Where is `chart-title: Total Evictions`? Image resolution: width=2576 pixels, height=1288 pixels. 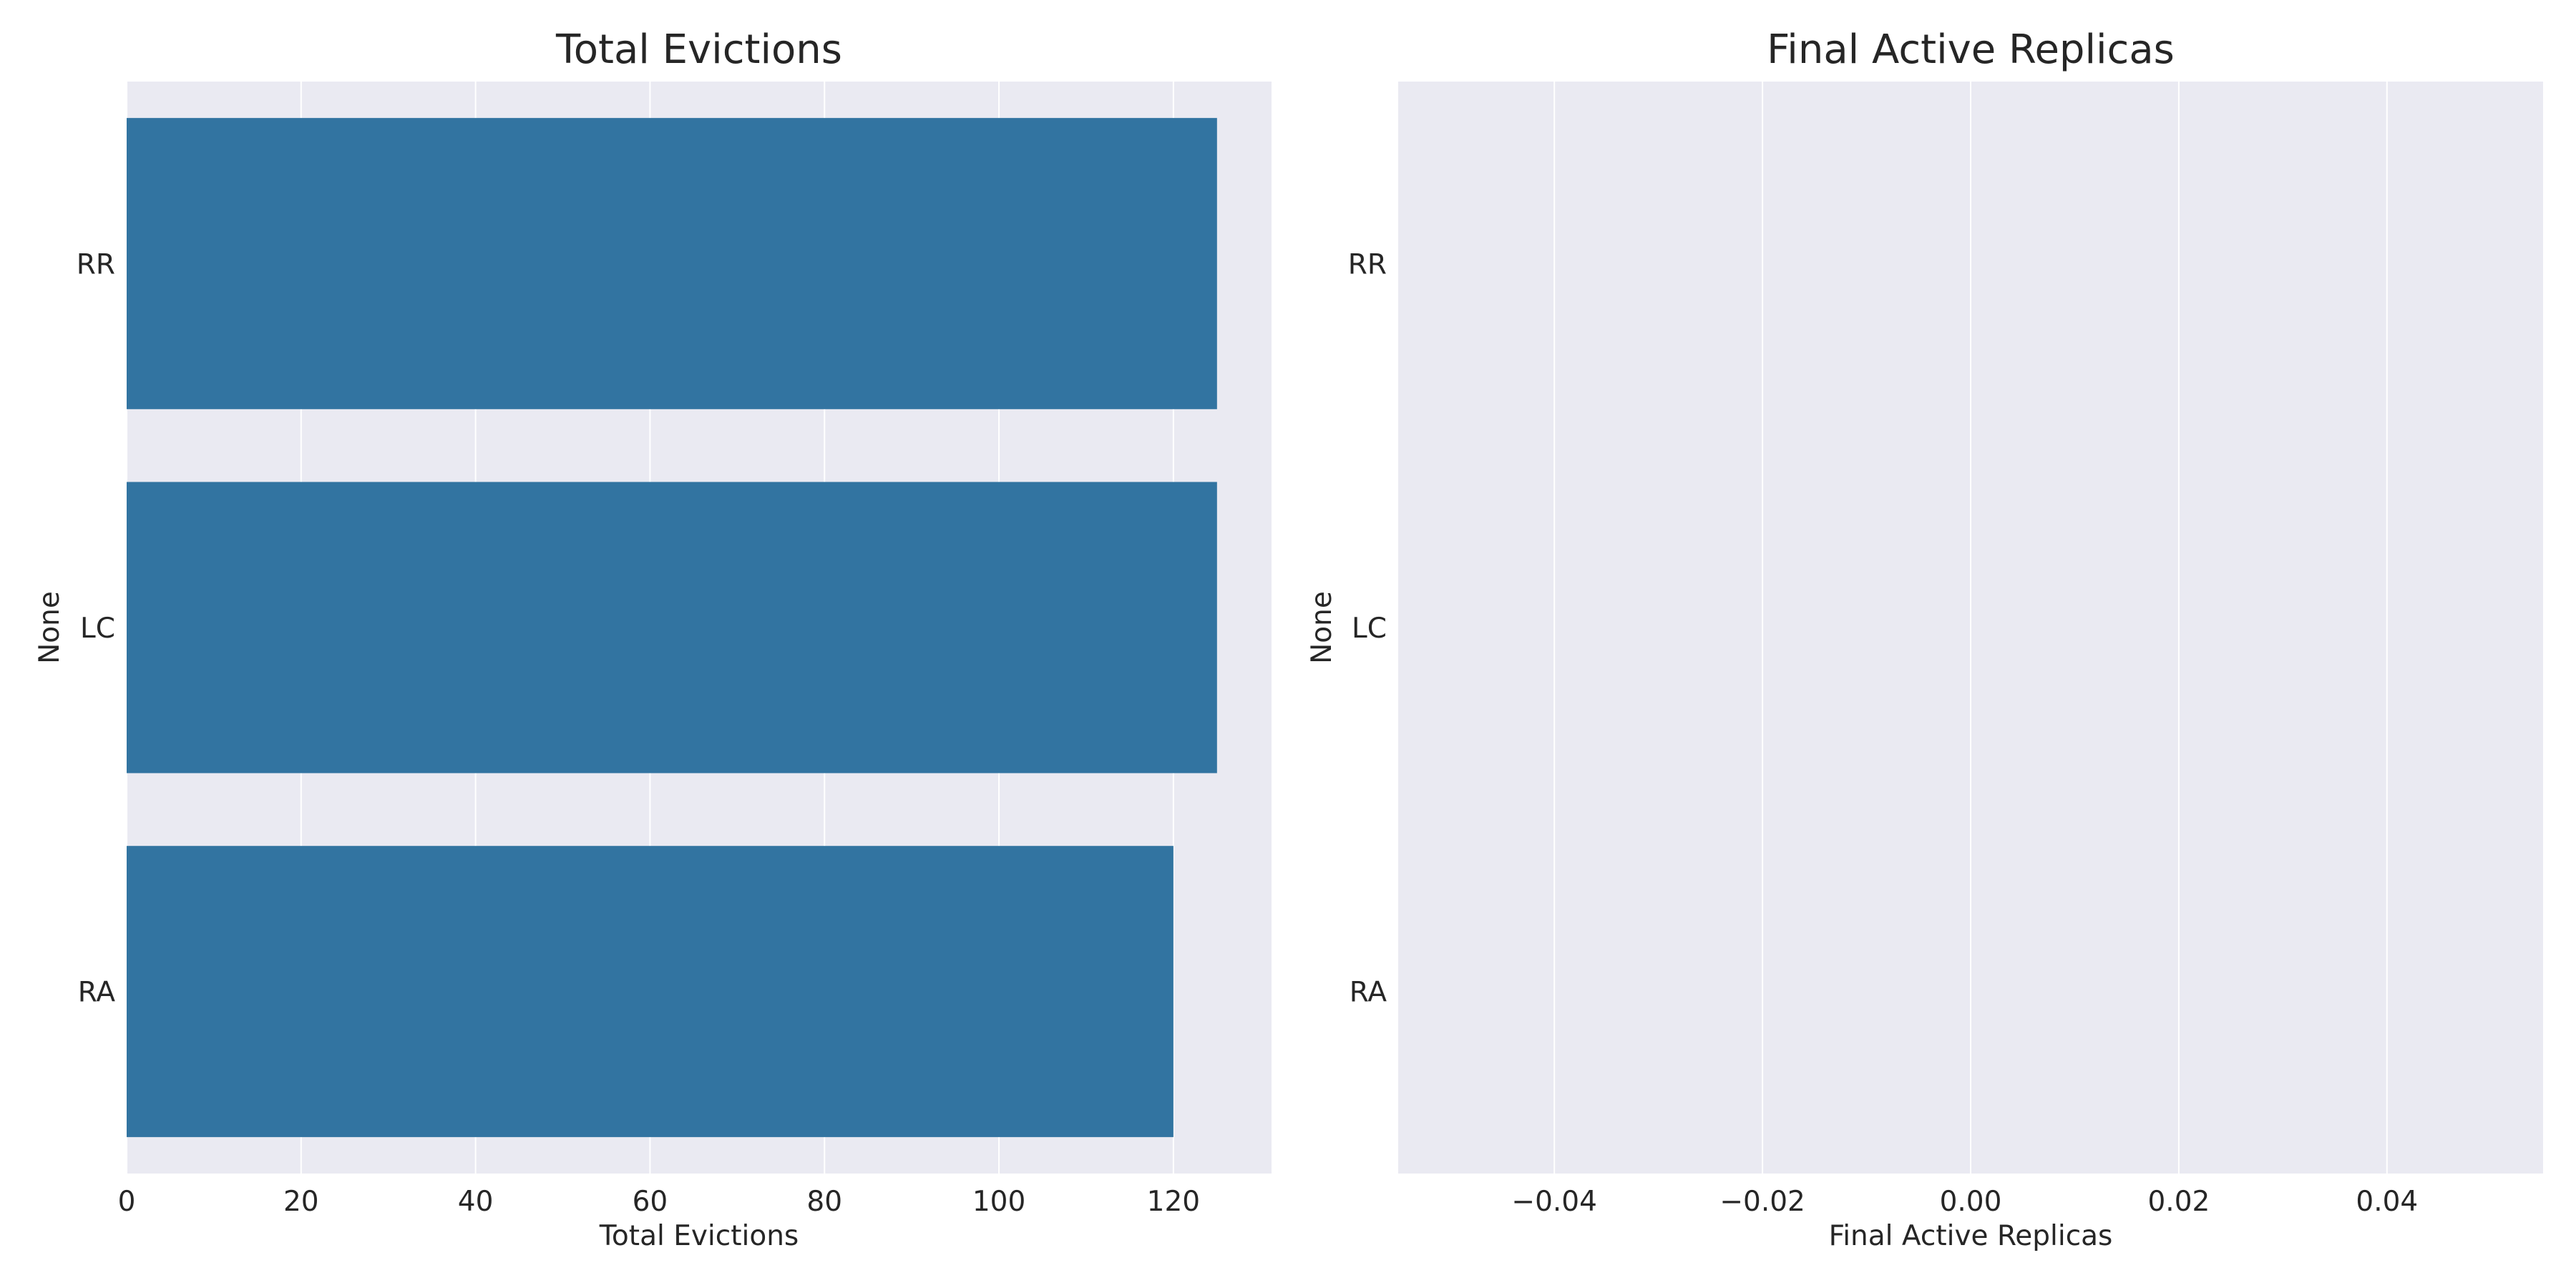 chart-title: Total Evictions is located at coordinates (698, 49).